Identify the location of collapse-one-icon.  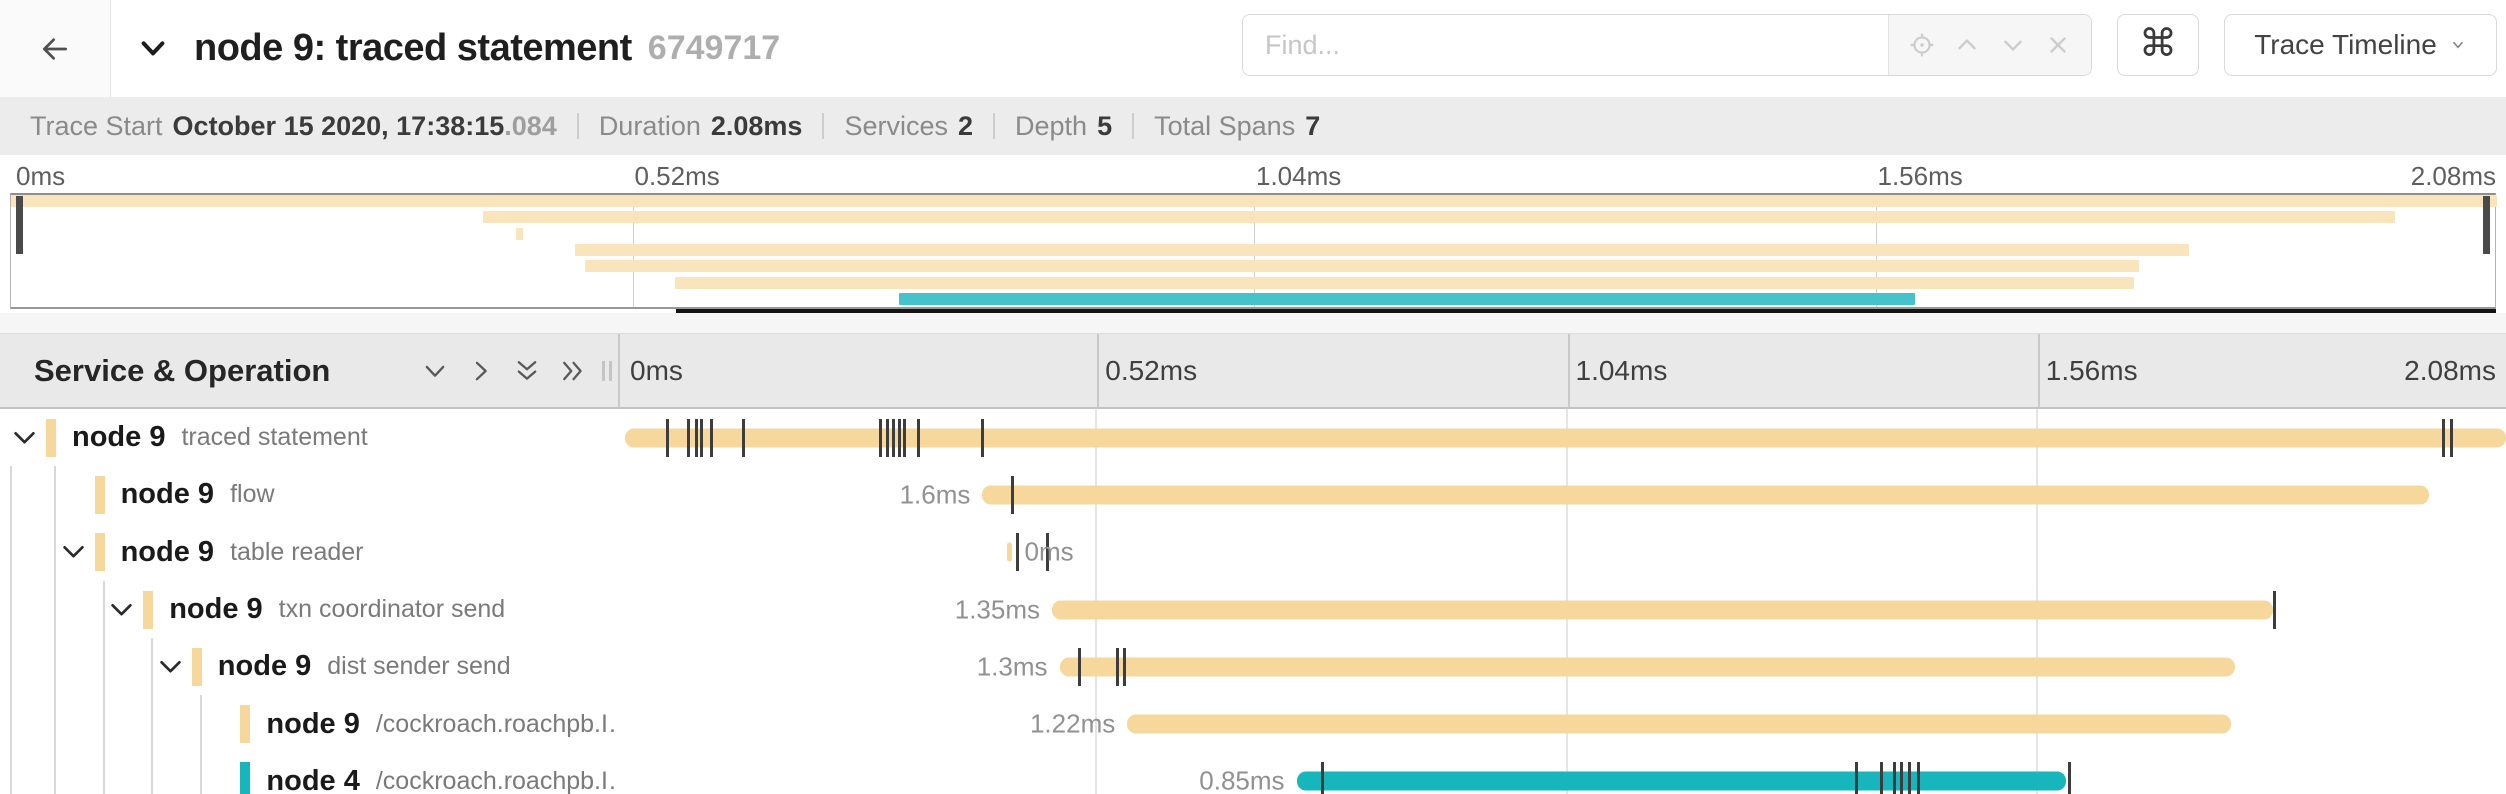
(435, 371).